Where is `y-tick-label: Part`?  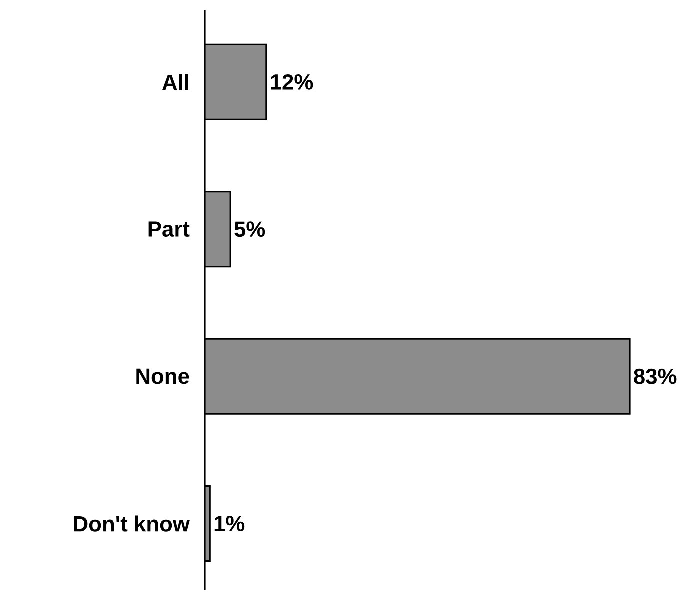
y-tick-label: Part is located at coordinates (169, 230).